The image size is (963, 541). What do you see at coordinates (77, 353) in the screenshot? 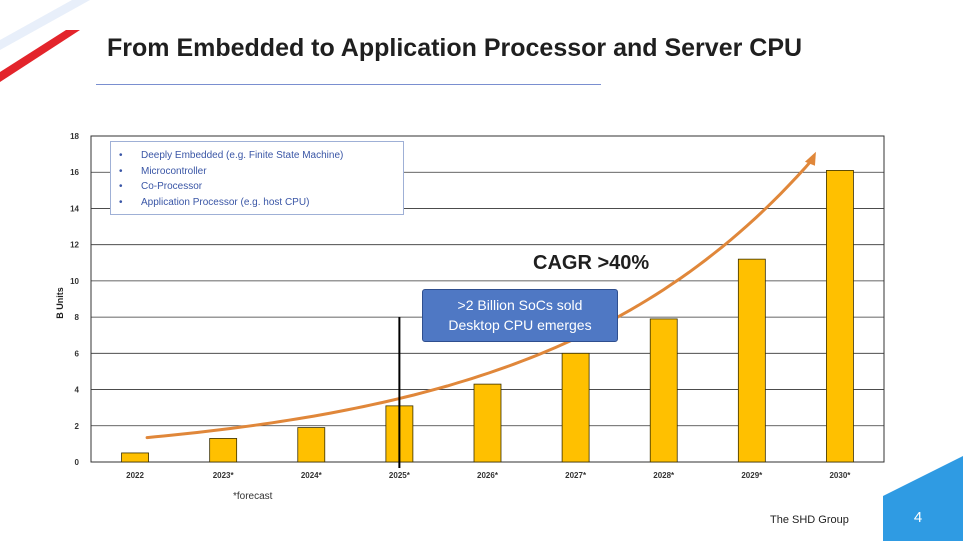
I see `y-tick-label: 6` at bounding box center [77, 353].